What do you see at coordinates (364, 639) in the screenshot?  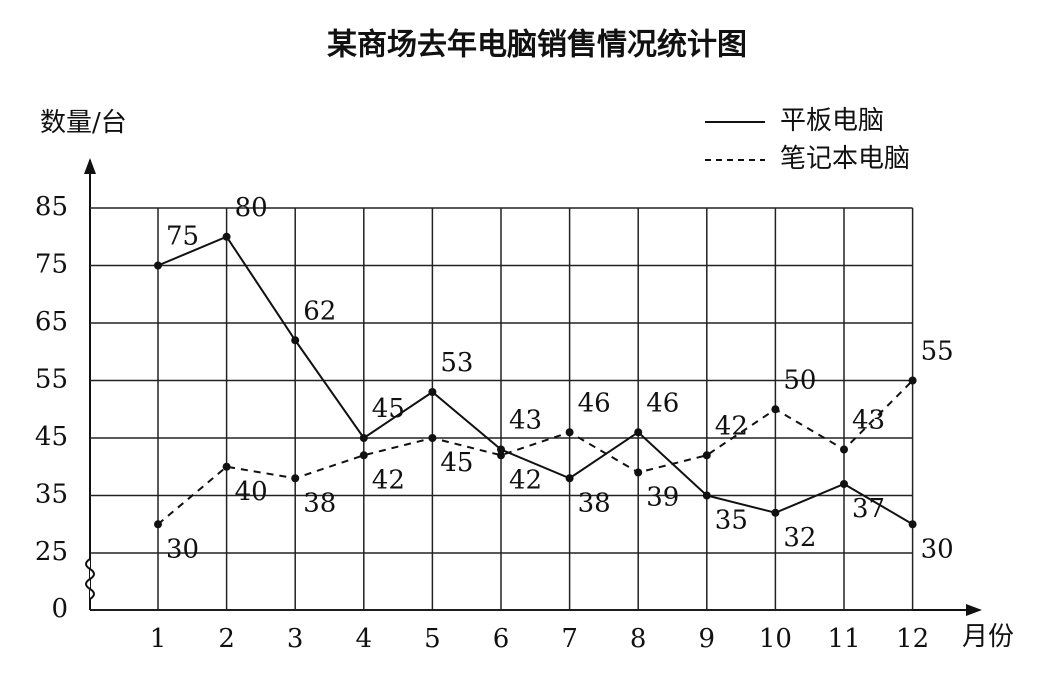 I see `x-tick-label: 4` at bounding box center [364, 639].